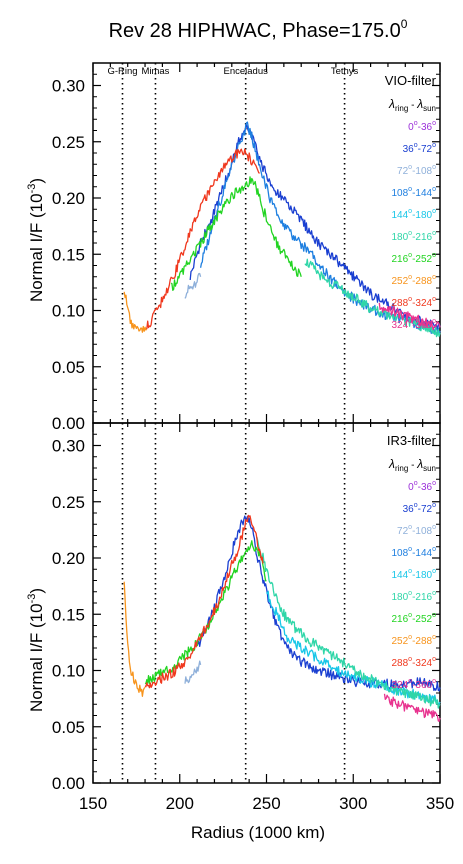 This screenshot has height=864, width=463. I want to click on panel-title: VIO-filter, so click(411, 80).